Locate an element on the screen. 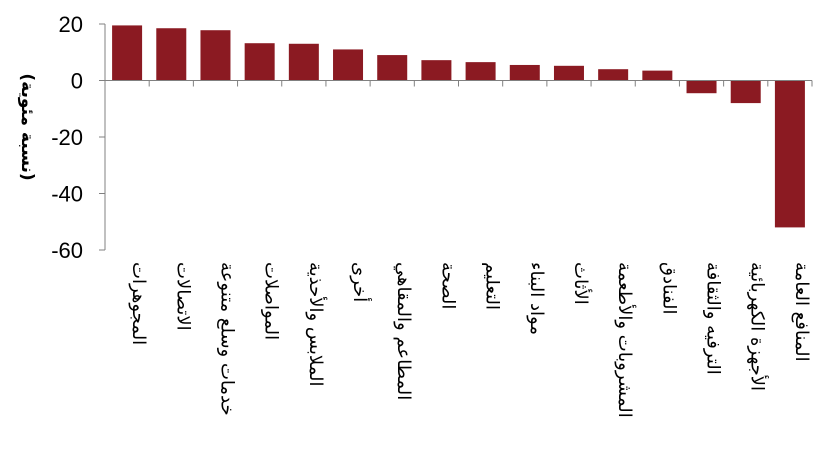  x-category-label: مواد البناء is located at coordinates (536, 298).